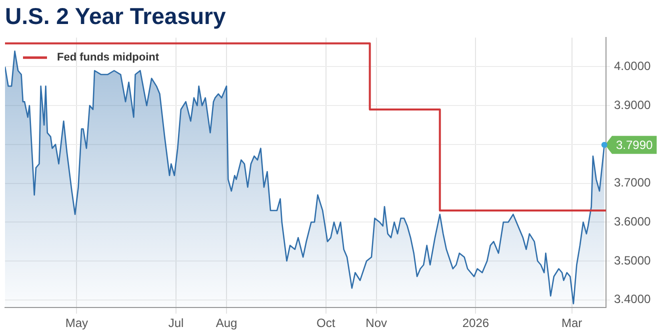 The height and width of the screenshot is (334, 658). Describe the element at coordinates (227, 323) in the screenshot. I see `x-tick-label: Aug` at that location.